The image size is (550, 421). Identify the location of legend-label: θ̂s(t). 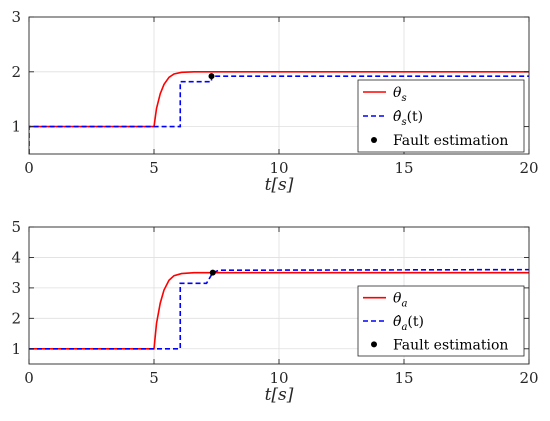
(408, 118).